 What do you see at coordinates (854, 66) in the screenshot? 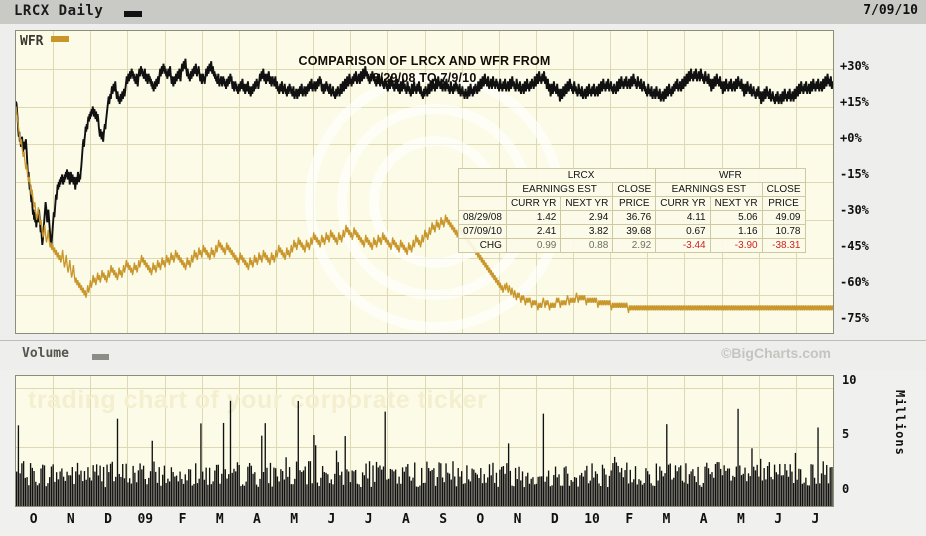
I see `percent-tick-0: +30%` at bounding box center [854, 66].